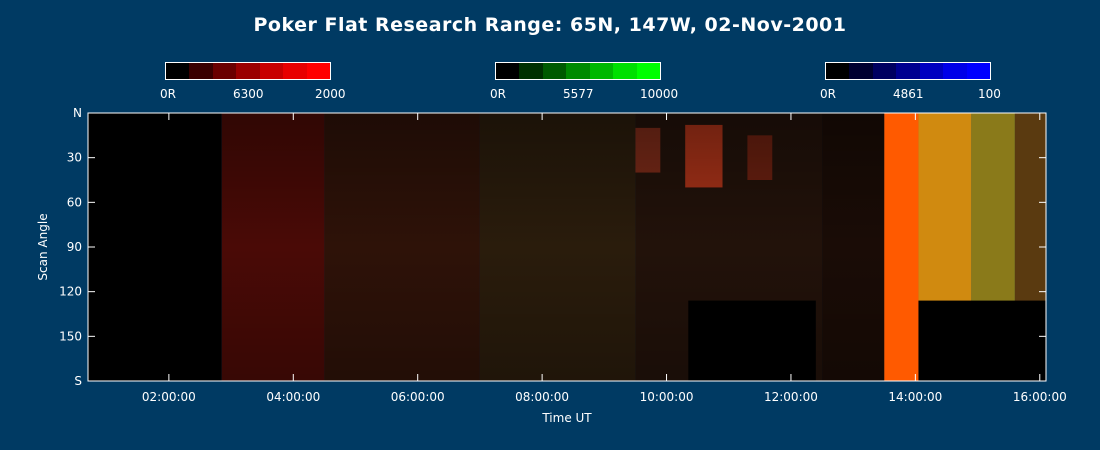 This screenshot has height=450, width=1100. What do you see at coordinates (989, 94) in the screenshot?
I see `colorbar-4861-high-label: 100` at bounding box center [989, 94].